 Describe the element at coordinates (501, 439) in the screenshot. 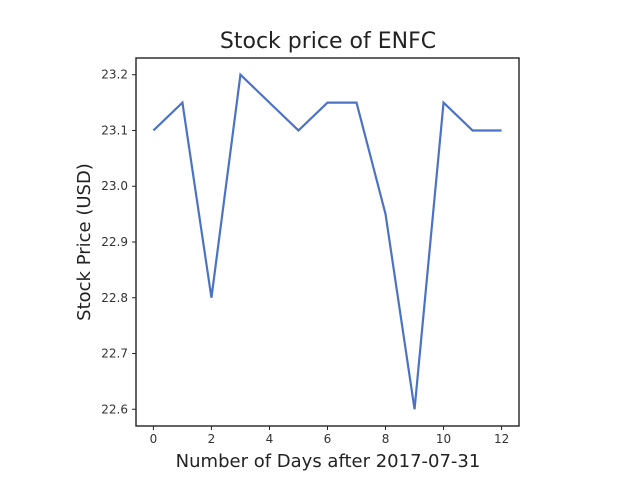

I see `x-tick-label: 12` at that location.